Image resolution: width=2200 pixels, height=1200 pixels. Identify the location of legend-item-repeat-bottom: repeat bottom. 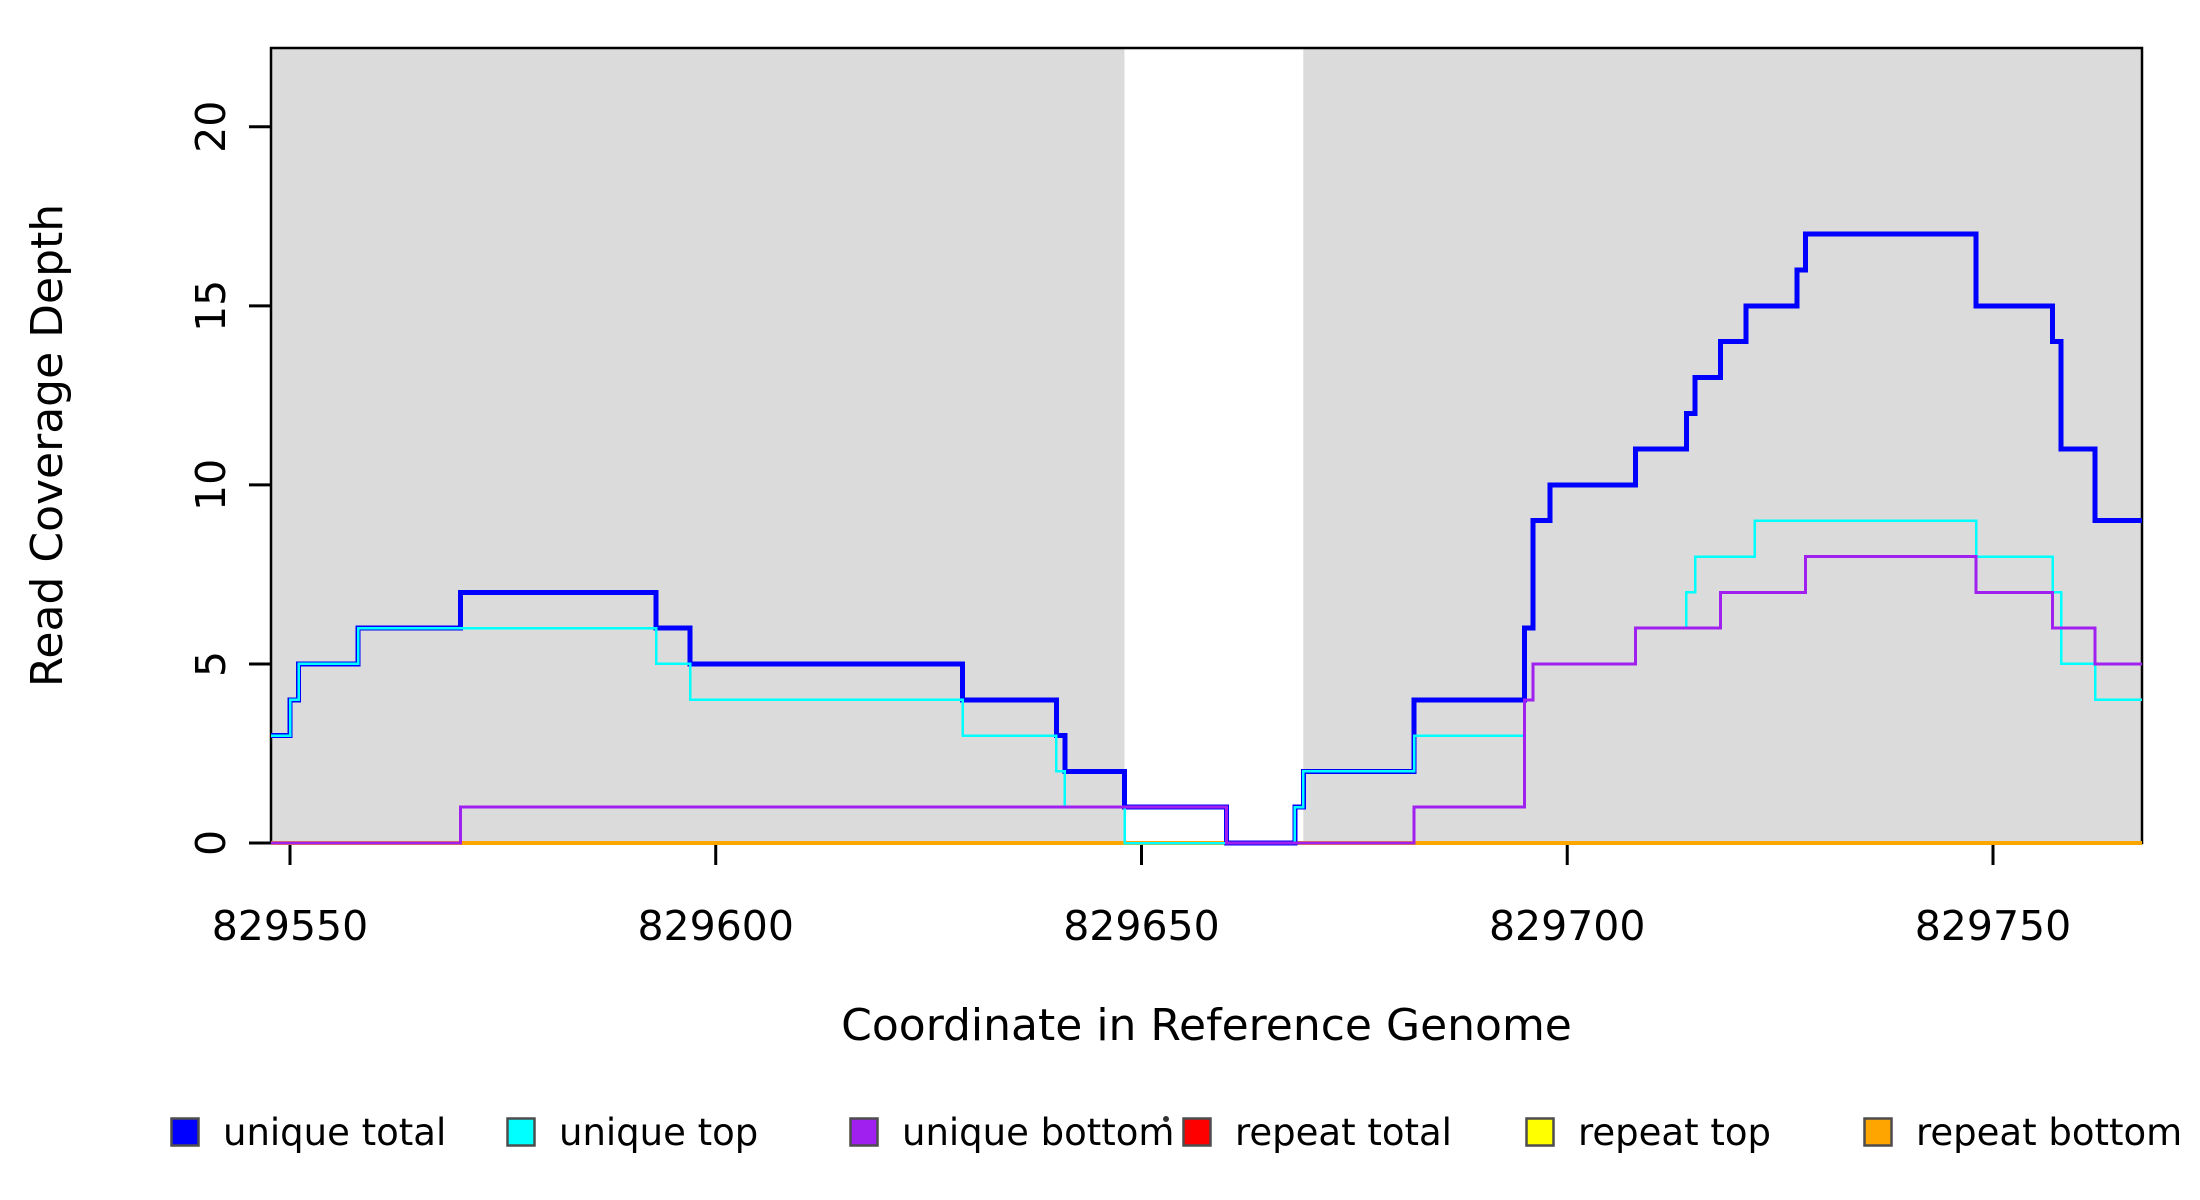
(2022, 1132).